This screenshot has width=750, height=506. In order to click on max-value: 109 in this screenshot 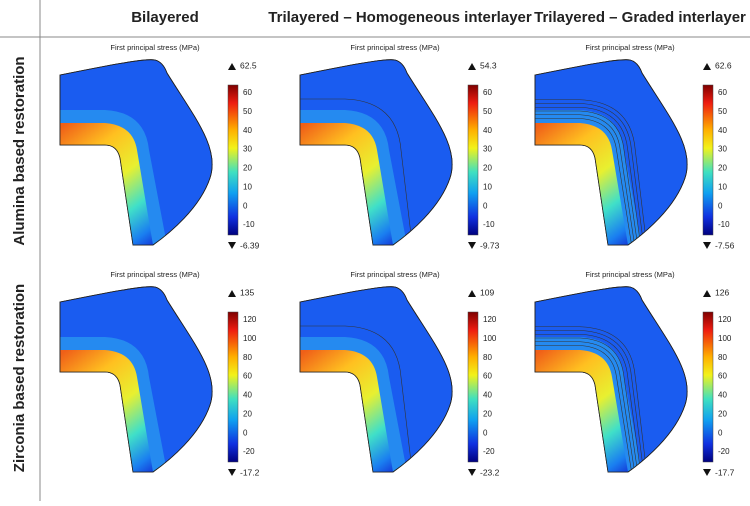, I will do `click(487, 292)`.